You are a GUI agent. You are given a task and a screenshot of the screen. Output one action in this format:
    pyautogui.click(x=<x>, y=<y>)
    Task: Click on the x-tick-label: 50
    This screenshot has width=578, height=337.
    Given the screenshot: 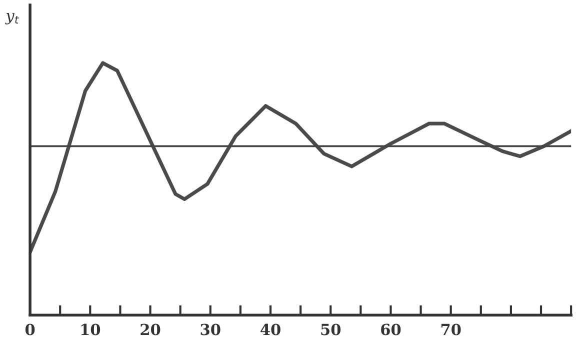 What is the action you would take?
    pyautogui.click(x=331, y=330)
    